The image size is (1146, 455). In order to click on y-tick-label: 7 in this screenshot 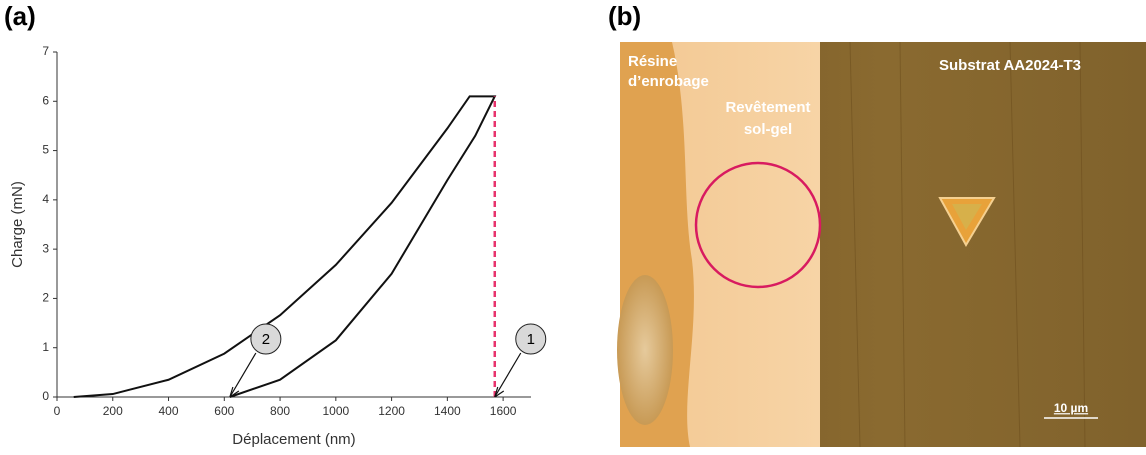, I will do `click(45, 51)`.